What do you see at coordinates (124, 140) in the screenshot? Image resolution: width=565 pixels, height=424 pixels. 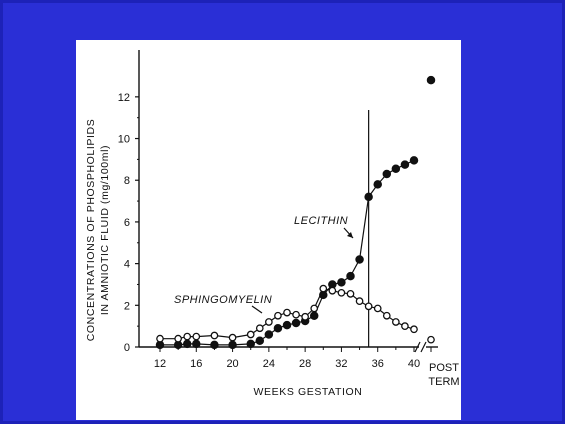 I see `y-tick-label: 10` at bounding box center [124, 140].